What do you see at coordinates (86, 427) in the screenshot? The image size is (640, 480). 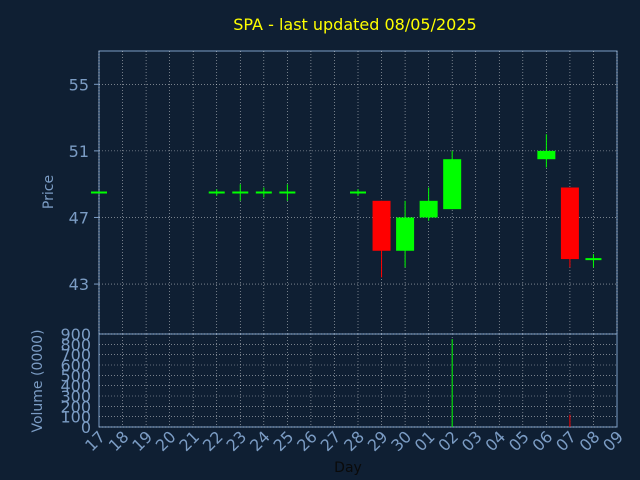 I see `volume-tick-label: 0` at bounding box center [86, 427].